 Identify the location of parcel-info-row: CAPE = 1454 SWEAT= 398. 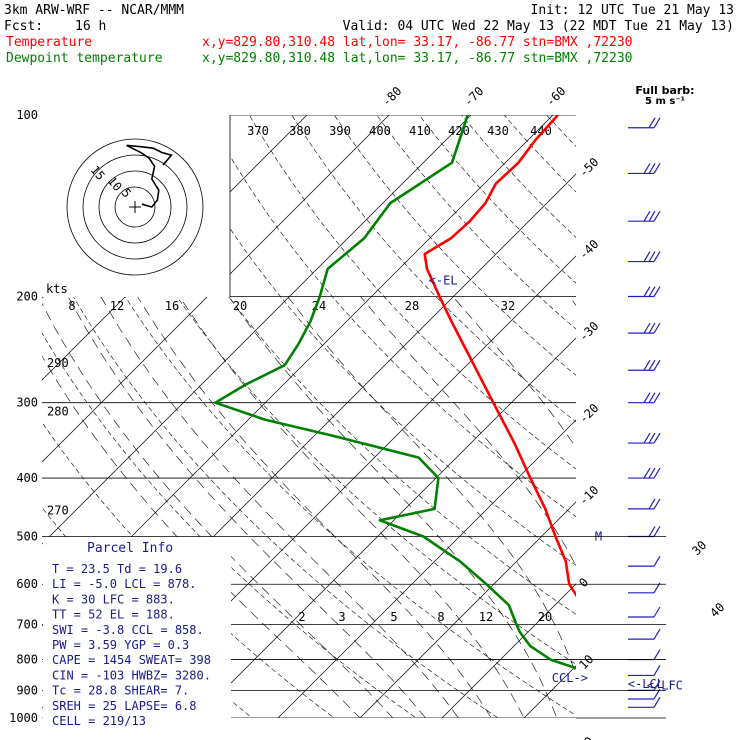
(131, 660).